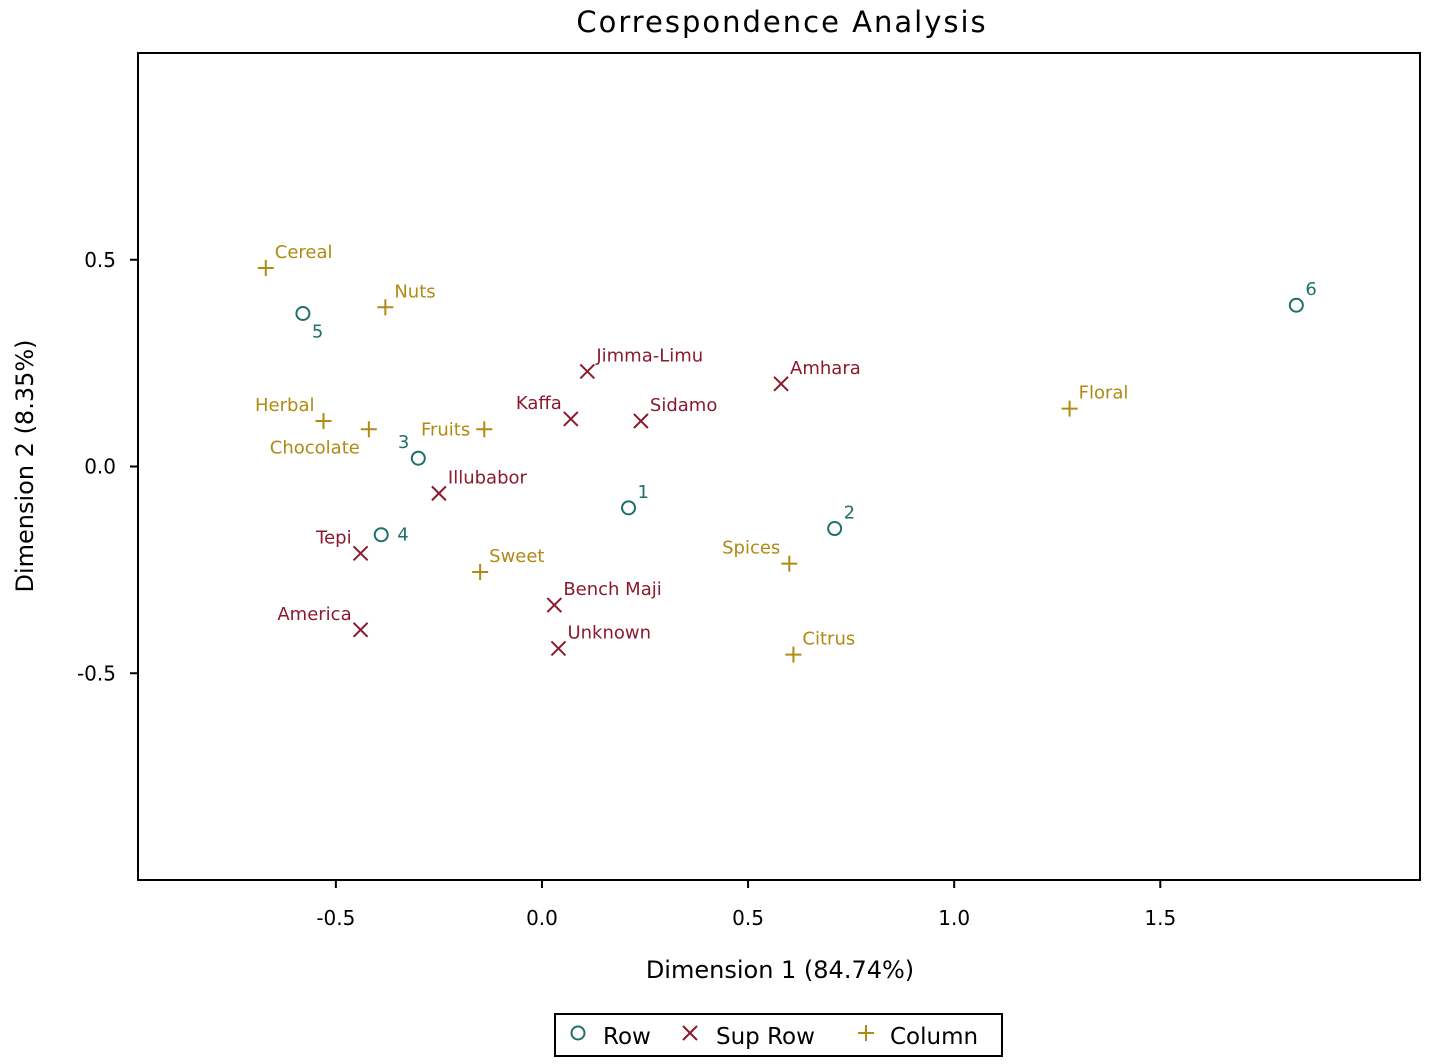  I want to click on x-tick-label: 1.5, so click(1160, 918).